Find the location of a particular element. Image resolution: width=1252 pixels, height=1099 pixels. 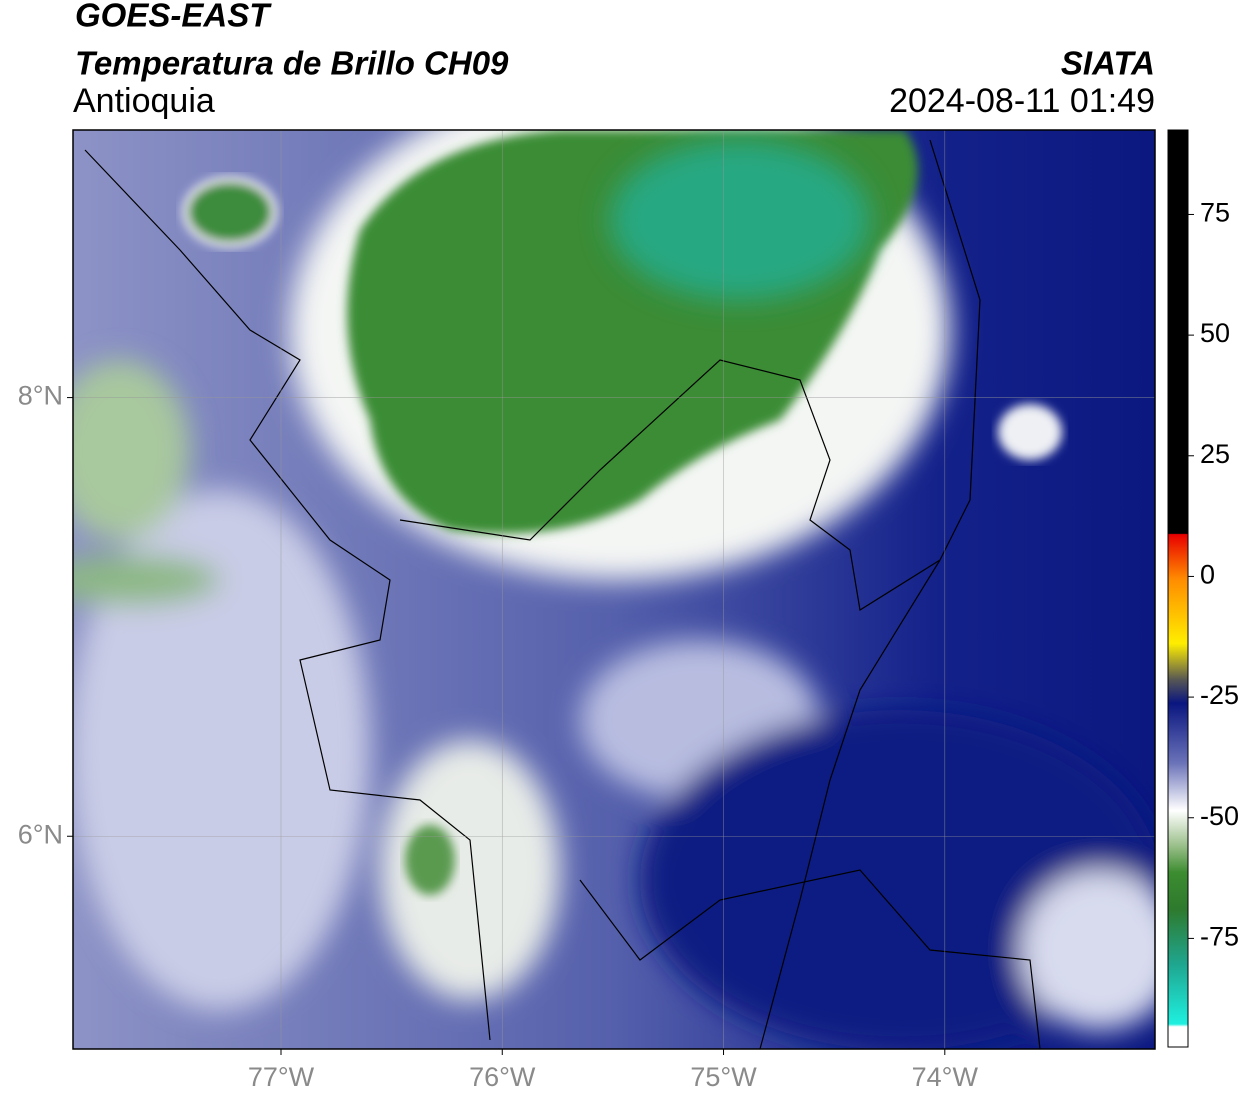

colorbar-label: -50 is located at coordinates (1219, 816).